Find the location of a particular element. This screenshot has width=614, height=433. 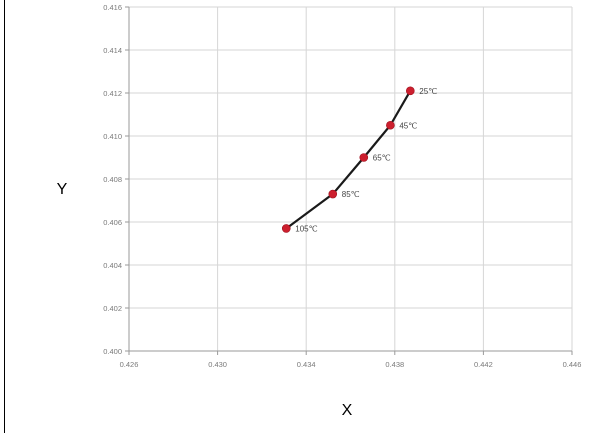

y-tick-label: 0.408 is located at coordinates (112, 179).